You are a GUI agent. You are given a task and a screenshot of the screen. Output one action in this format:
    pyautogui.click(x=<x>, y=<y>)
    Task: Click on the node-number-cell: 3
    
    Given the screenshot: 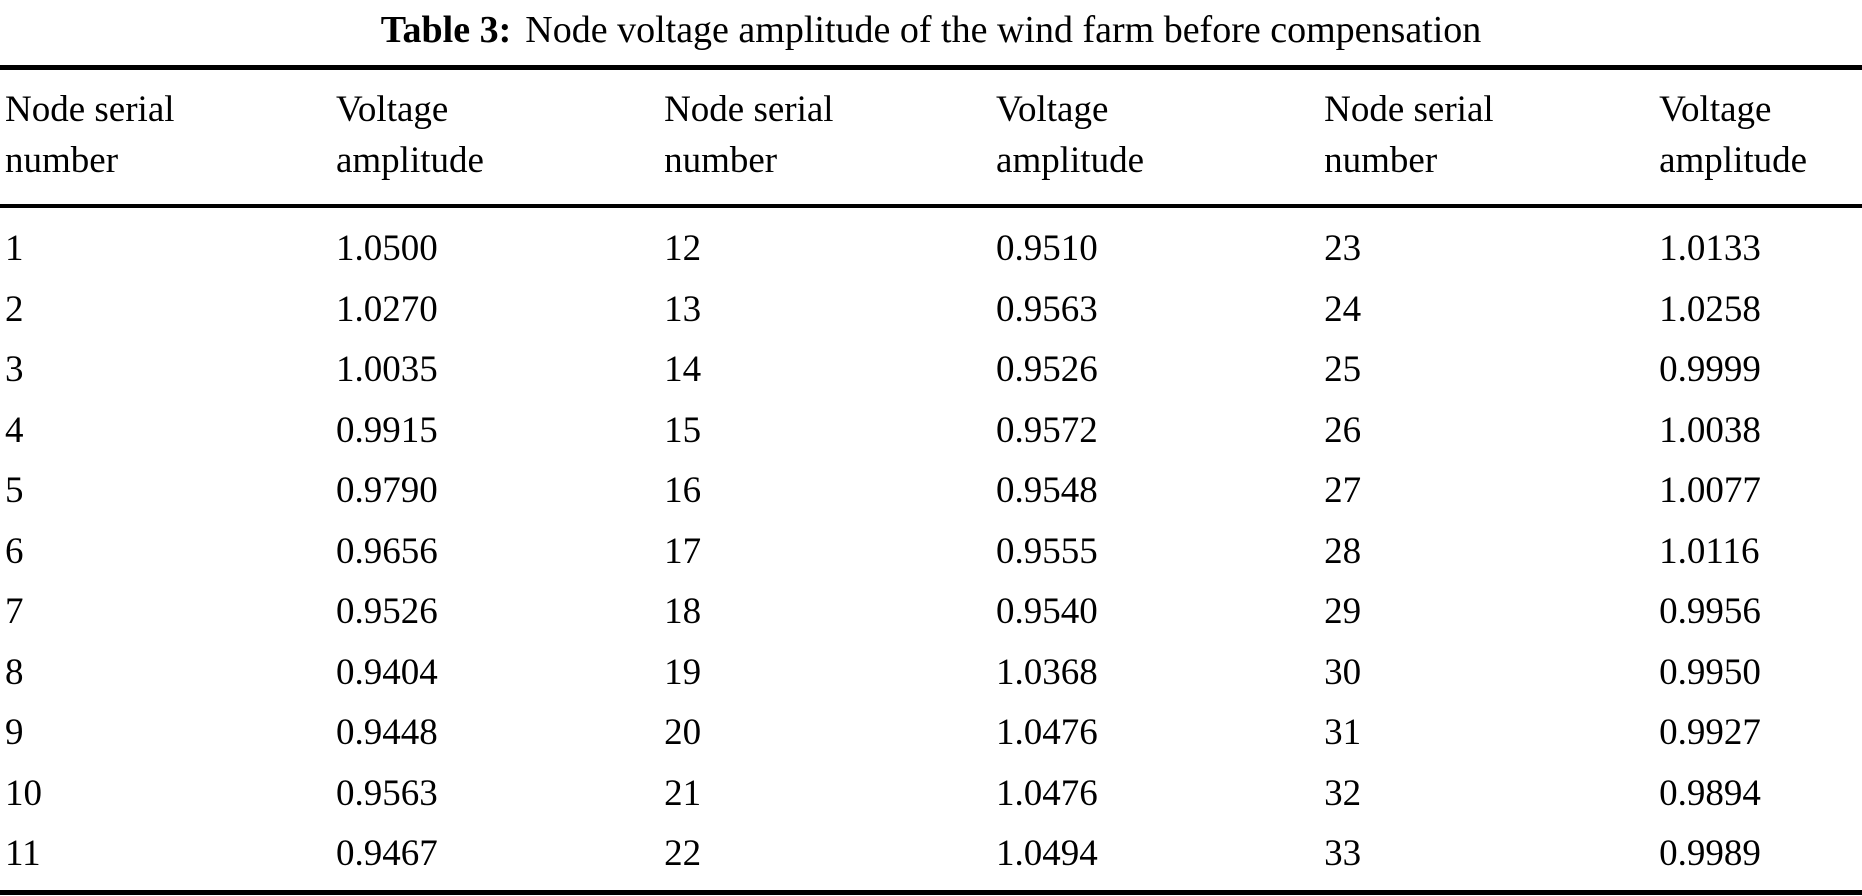 What is the action you would take?
    pyautogui.click(x=14, y=370)
    